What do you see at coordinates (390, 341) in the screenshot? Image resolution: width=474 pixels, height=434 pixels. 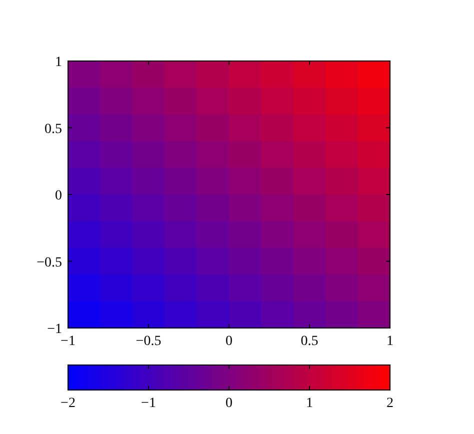 I see `x-tick-label: 1` at bounding box center [390, 341].